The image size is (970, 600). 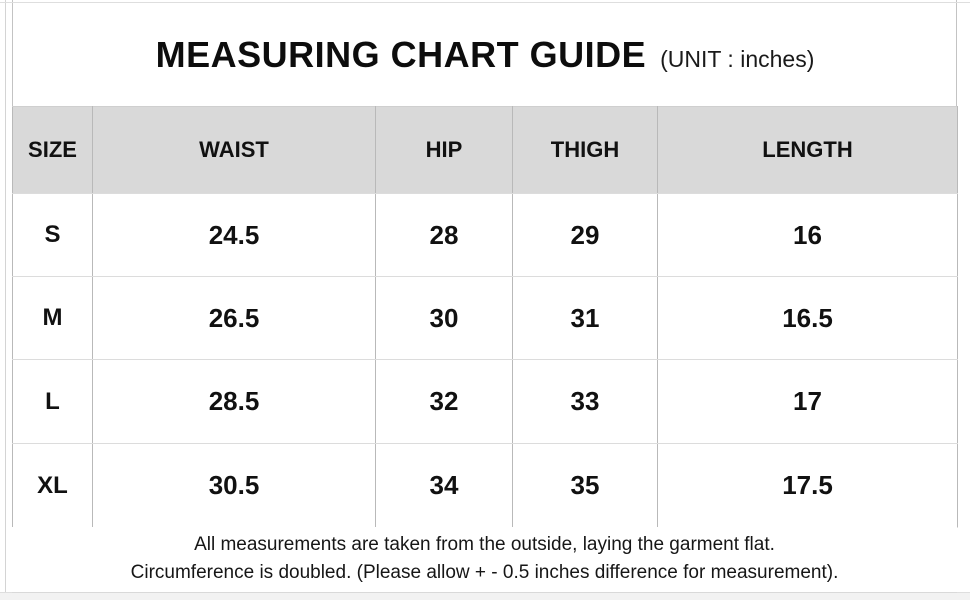 What do you see at coordinates (737, 58) in the screenshot?
I see `title-unit: (UNIT : inches)` at bounding box center [737, 58].